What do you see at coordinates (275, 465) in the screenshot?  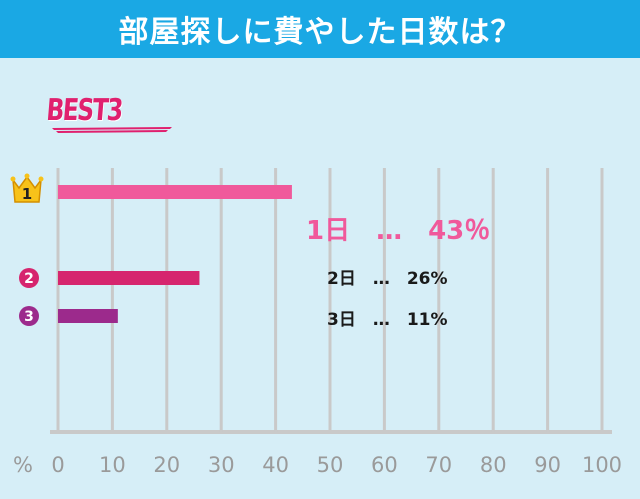 I see `x-tick-label-40: 40` at bounding box center [275, 465].